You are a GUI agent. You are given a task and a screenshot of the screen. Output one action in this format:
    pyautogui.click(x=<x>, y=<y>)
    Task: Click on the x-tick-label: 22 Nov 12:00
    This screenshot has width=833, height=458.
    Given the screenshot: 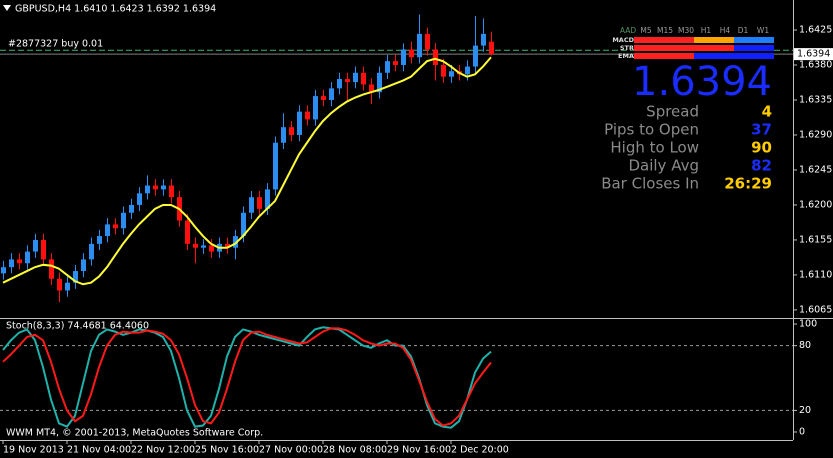 What is the action you would take?
    pyautogui.click(x=163, y=450)
    